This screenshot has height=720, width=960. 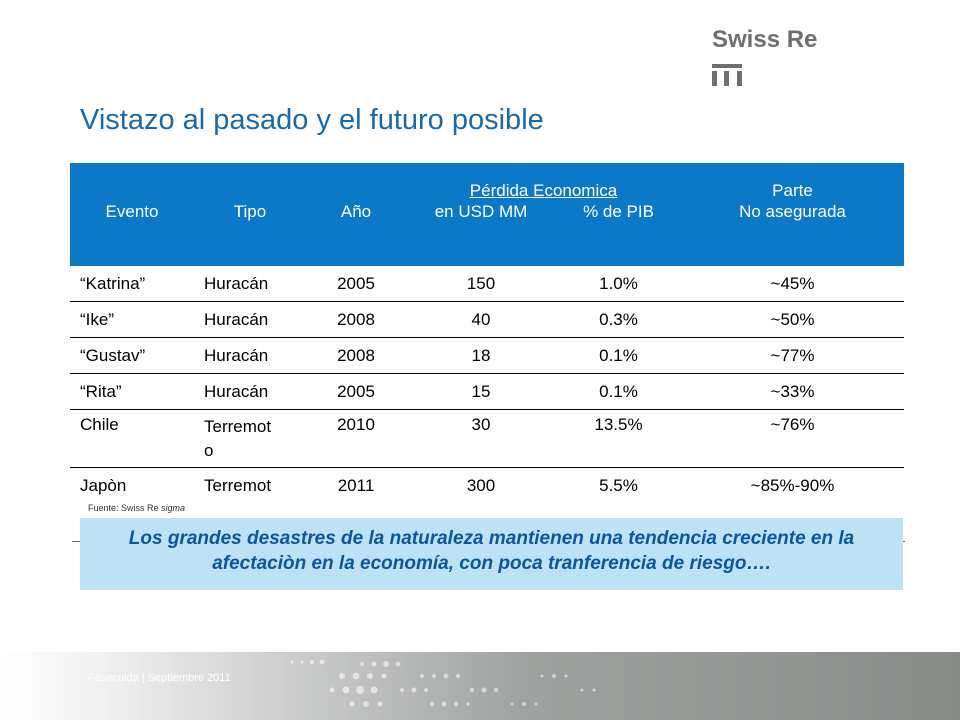 What do you see at coordinates (132, 319) in the screenshot?
I see `cell-evento: “Ike”` at bounding box center [132, 319].